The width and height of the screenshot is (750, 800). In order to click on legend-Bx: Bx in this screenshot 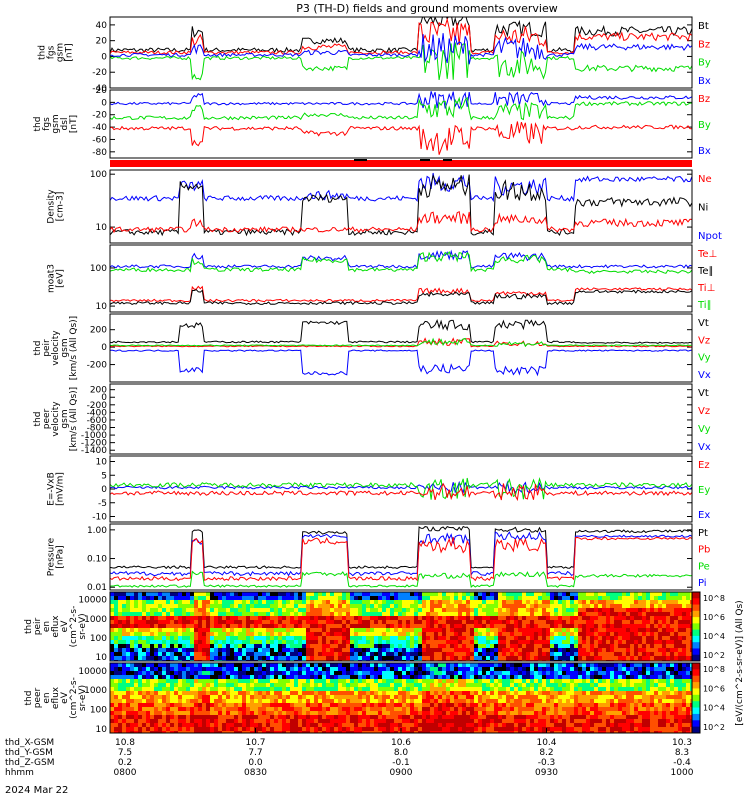, I will do `click(704, 151)`.